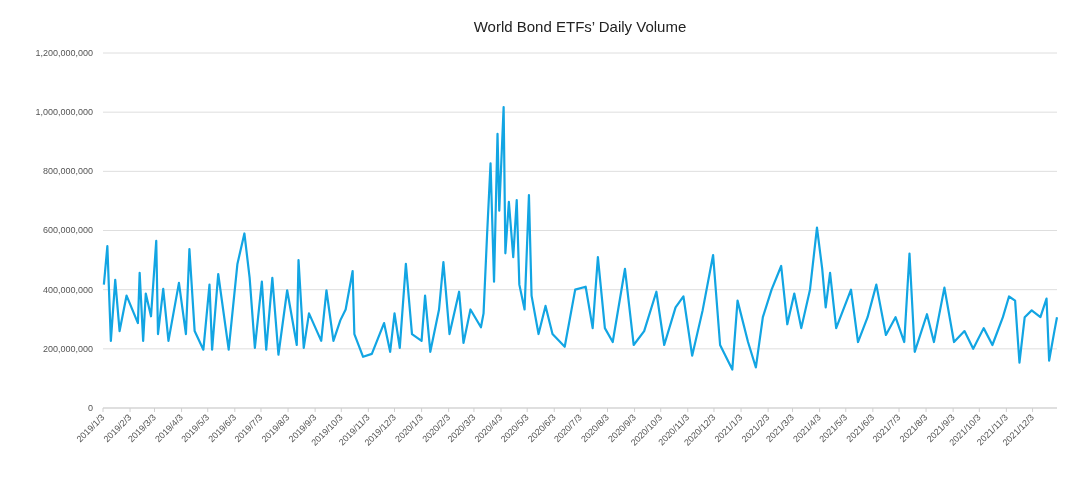 Image resolution: width=1085 pixels, height=478 pixels. I want to click on y-tick-label: 1,000,000,000, so click(64, 112).